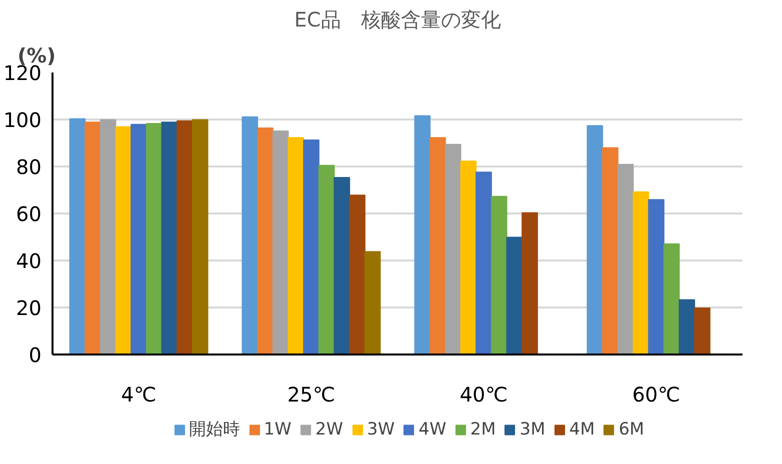 This screenshot has width=782, height=464. What do you see at coordinates (29, 214) in the screenshot?
I see `y-tick-label: 60` at bounding box center [29, 214].